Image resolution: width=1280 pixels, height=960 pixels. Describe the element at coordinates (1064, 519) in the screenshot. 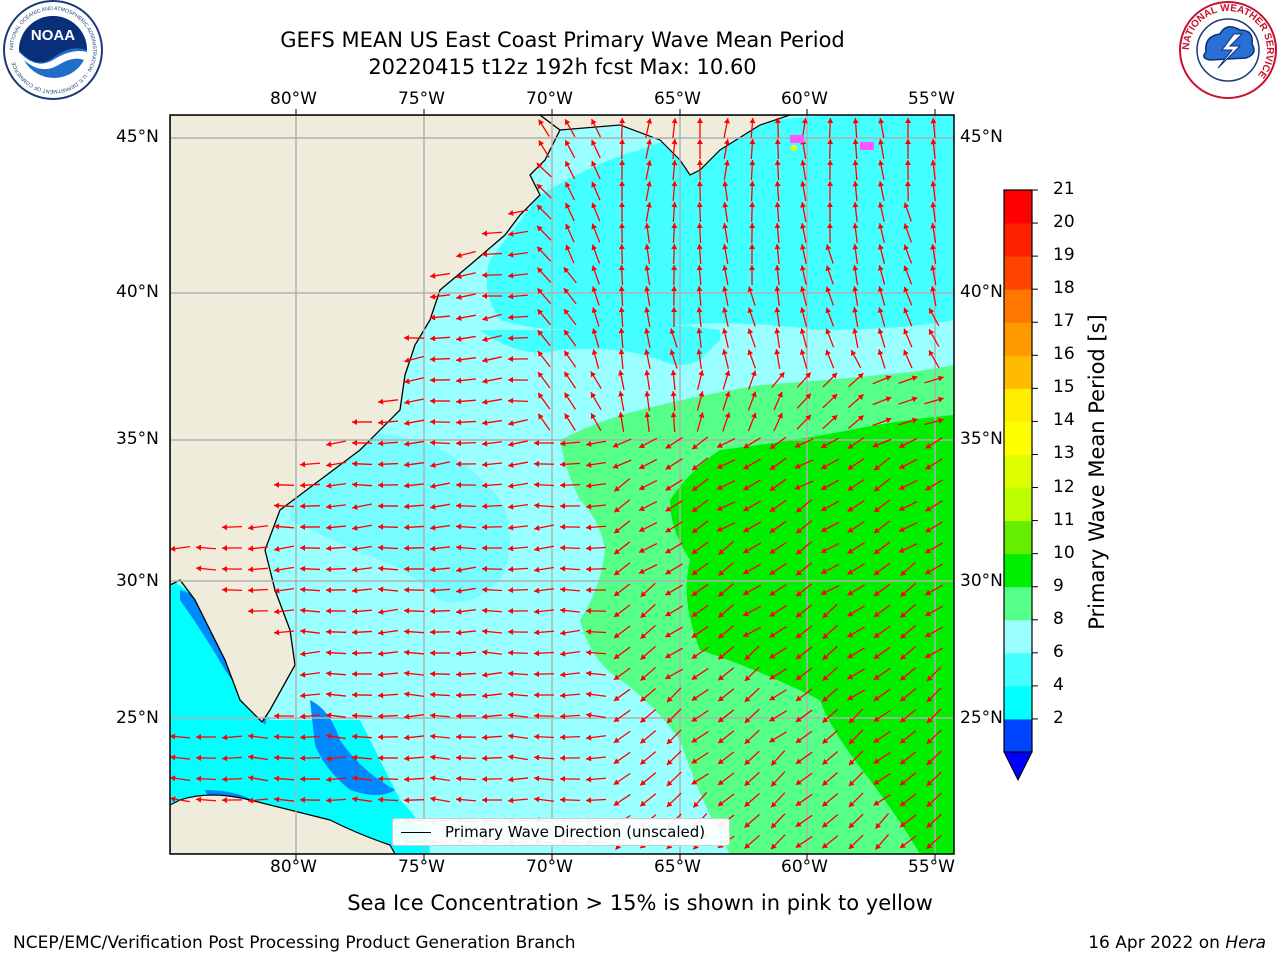

I see `colorbar-tick-label: 11` at that location.